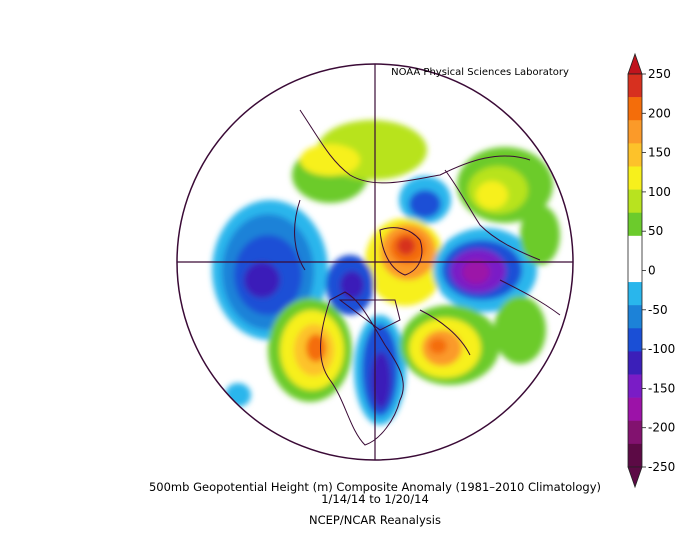  Describe the element at coordinates (659, 153) in the screenshot. I see `colorbar-label: 150` at that location.